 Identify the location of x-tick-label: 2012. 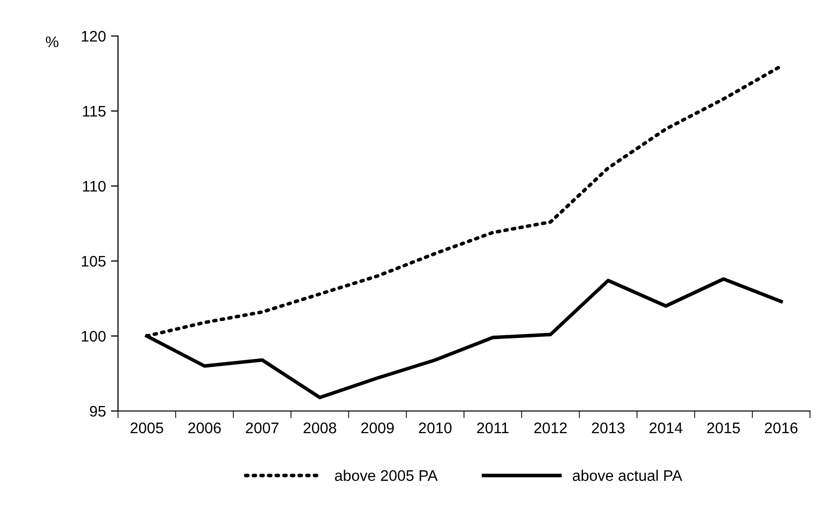
(550, 428).